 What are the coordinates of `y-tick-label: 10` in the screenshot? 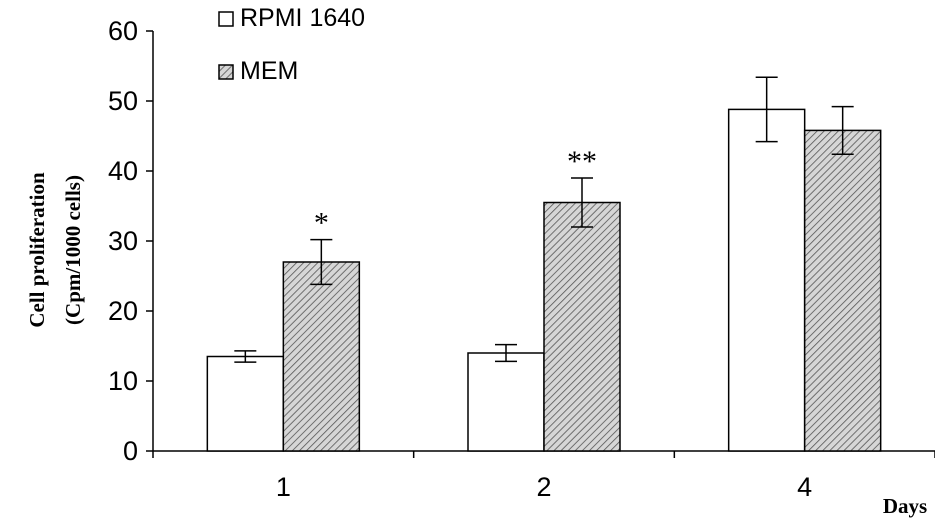 It's located at (123, 381).